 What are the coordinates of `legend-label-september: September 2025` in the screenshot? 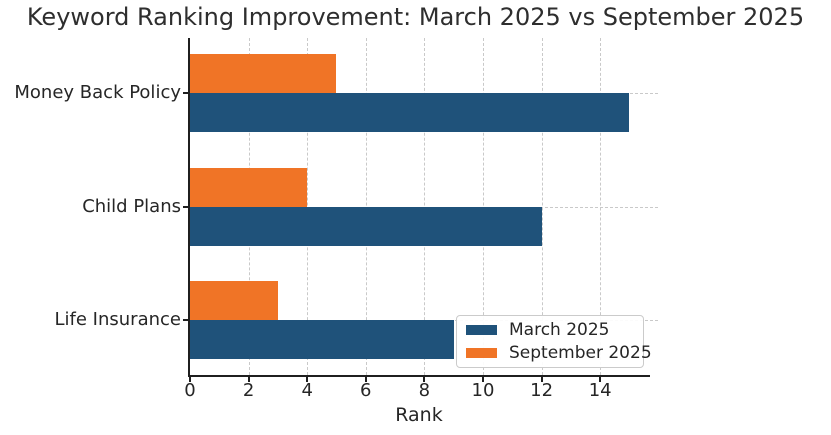 It's located at (580, 352).